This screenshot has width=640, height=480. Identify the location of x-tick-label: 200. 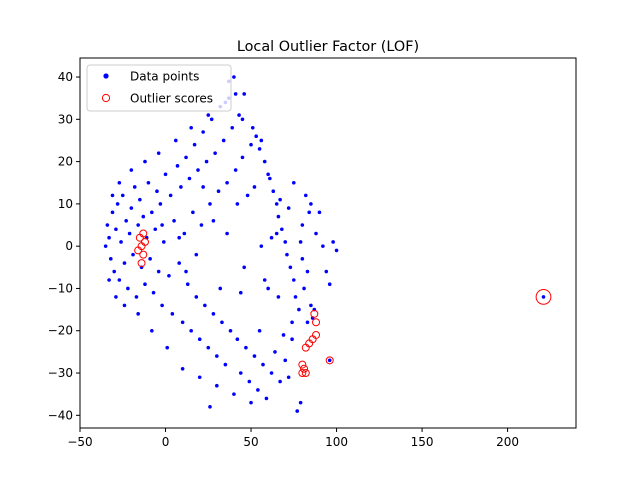
(507, 442).